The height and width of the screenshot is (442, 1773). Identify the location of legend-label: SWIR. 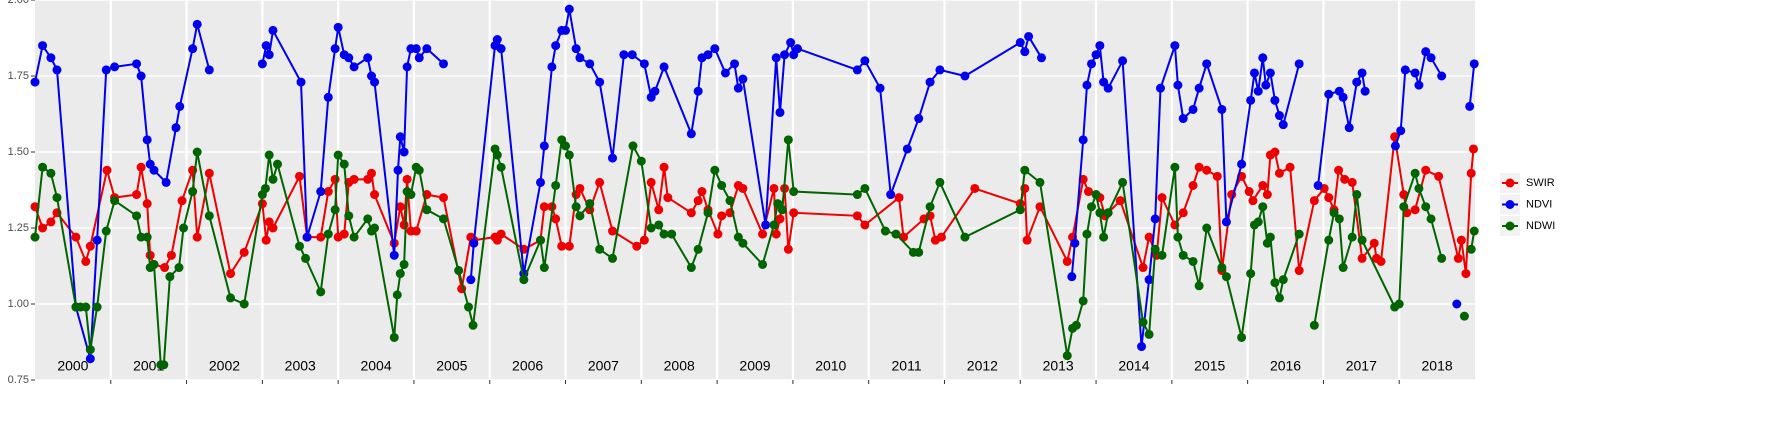
(1540, 183).